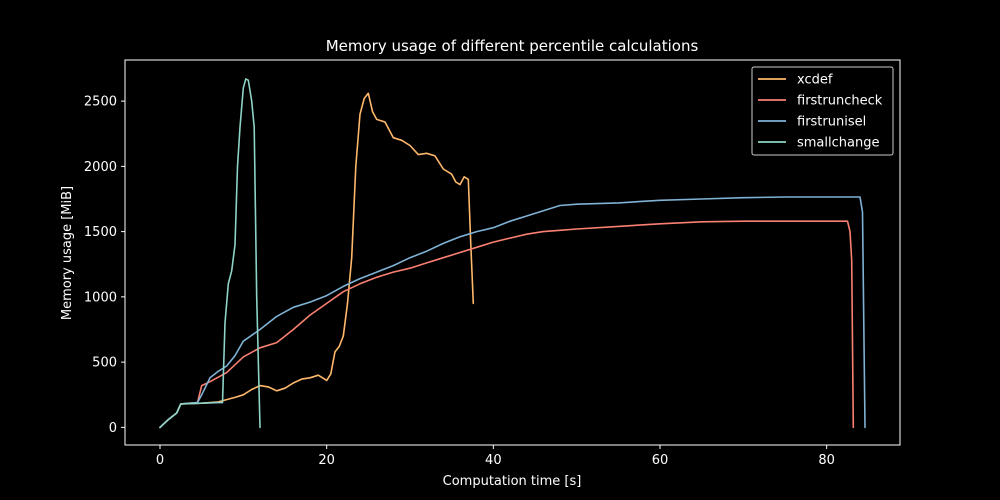 The width and height of the screenshot is (1000, 500). Describe the element at coordinates (512, 481) in the screenshot. I see `x-axis-label: Computation time [s]` at that location.